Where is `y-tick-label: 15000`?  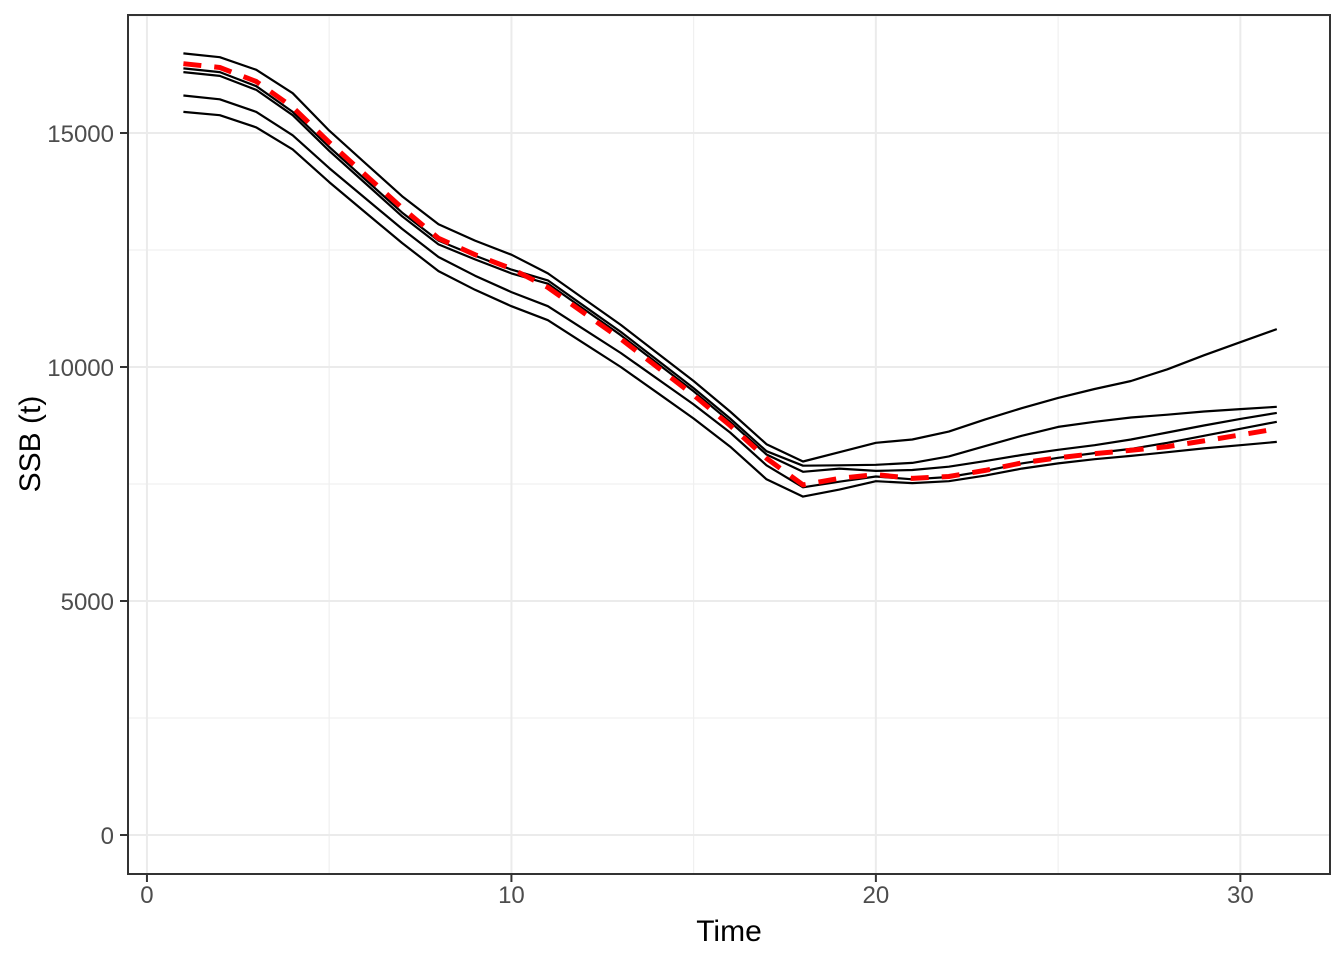
y-tick-label: 15000 is located at coordinates (80, 134).